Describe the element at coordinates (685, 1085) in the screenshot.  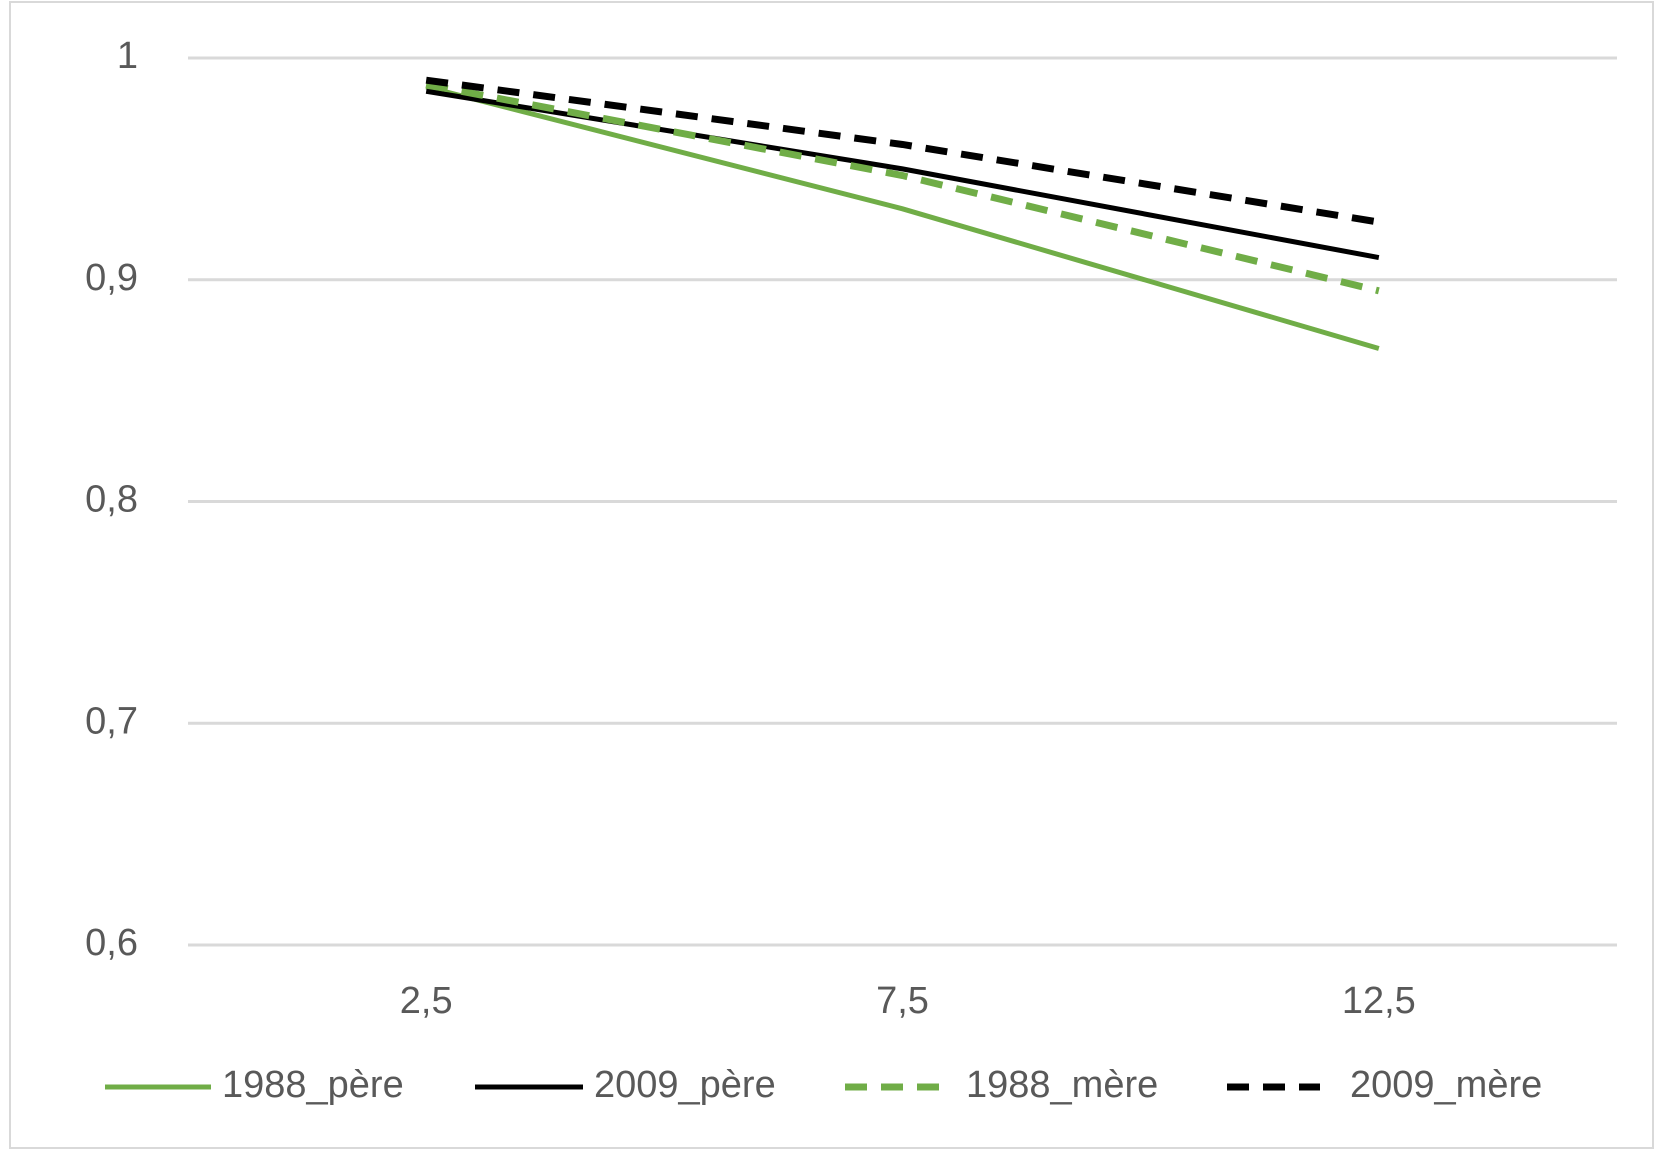
I see `legend-label: 2009_père` at that location.